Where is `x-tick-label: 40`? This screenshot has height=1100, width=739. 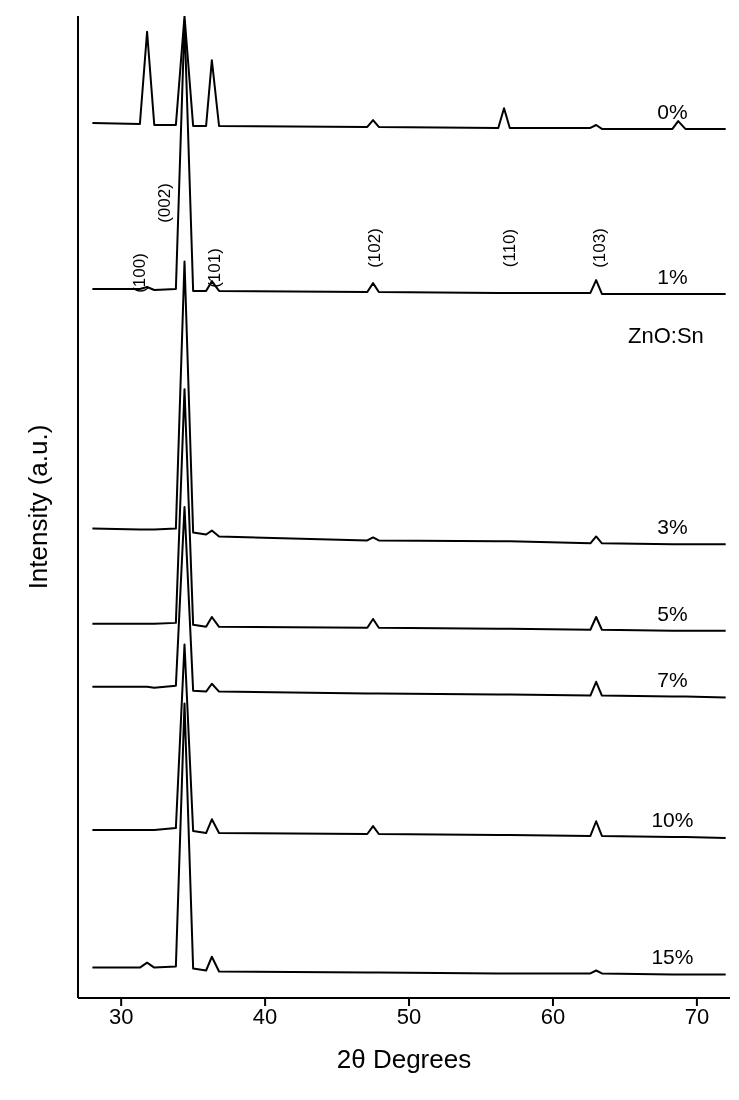 x-tick-label: 40 is located at coordinates (265, 1016).